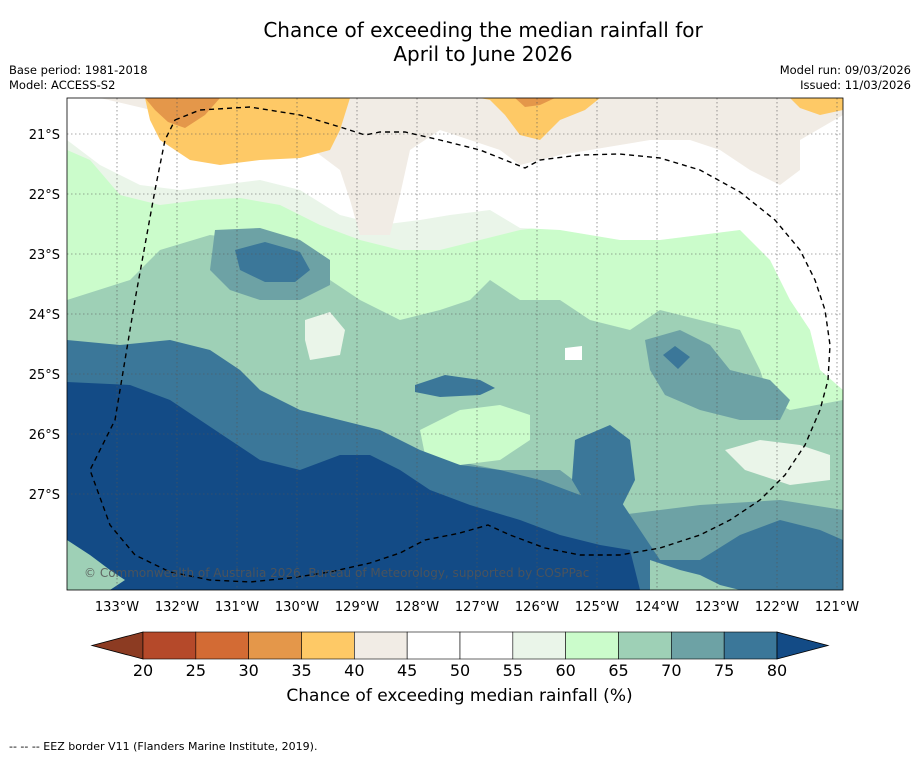 The width and height of the screenshot is (919, 758). I want to click on colorbar-tick-labels: 20 25 30 35 40 45 50 55 60 65 70 75 80, so click(460, 670).